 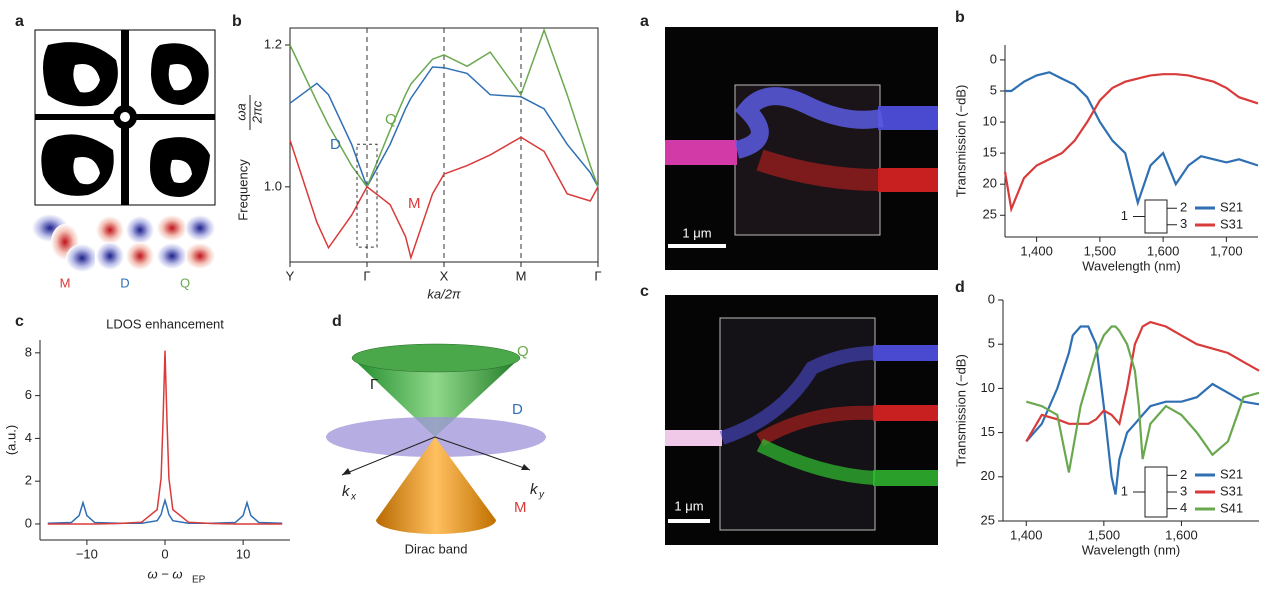 I want to click on band-label: M, so click(x=414, y=203).